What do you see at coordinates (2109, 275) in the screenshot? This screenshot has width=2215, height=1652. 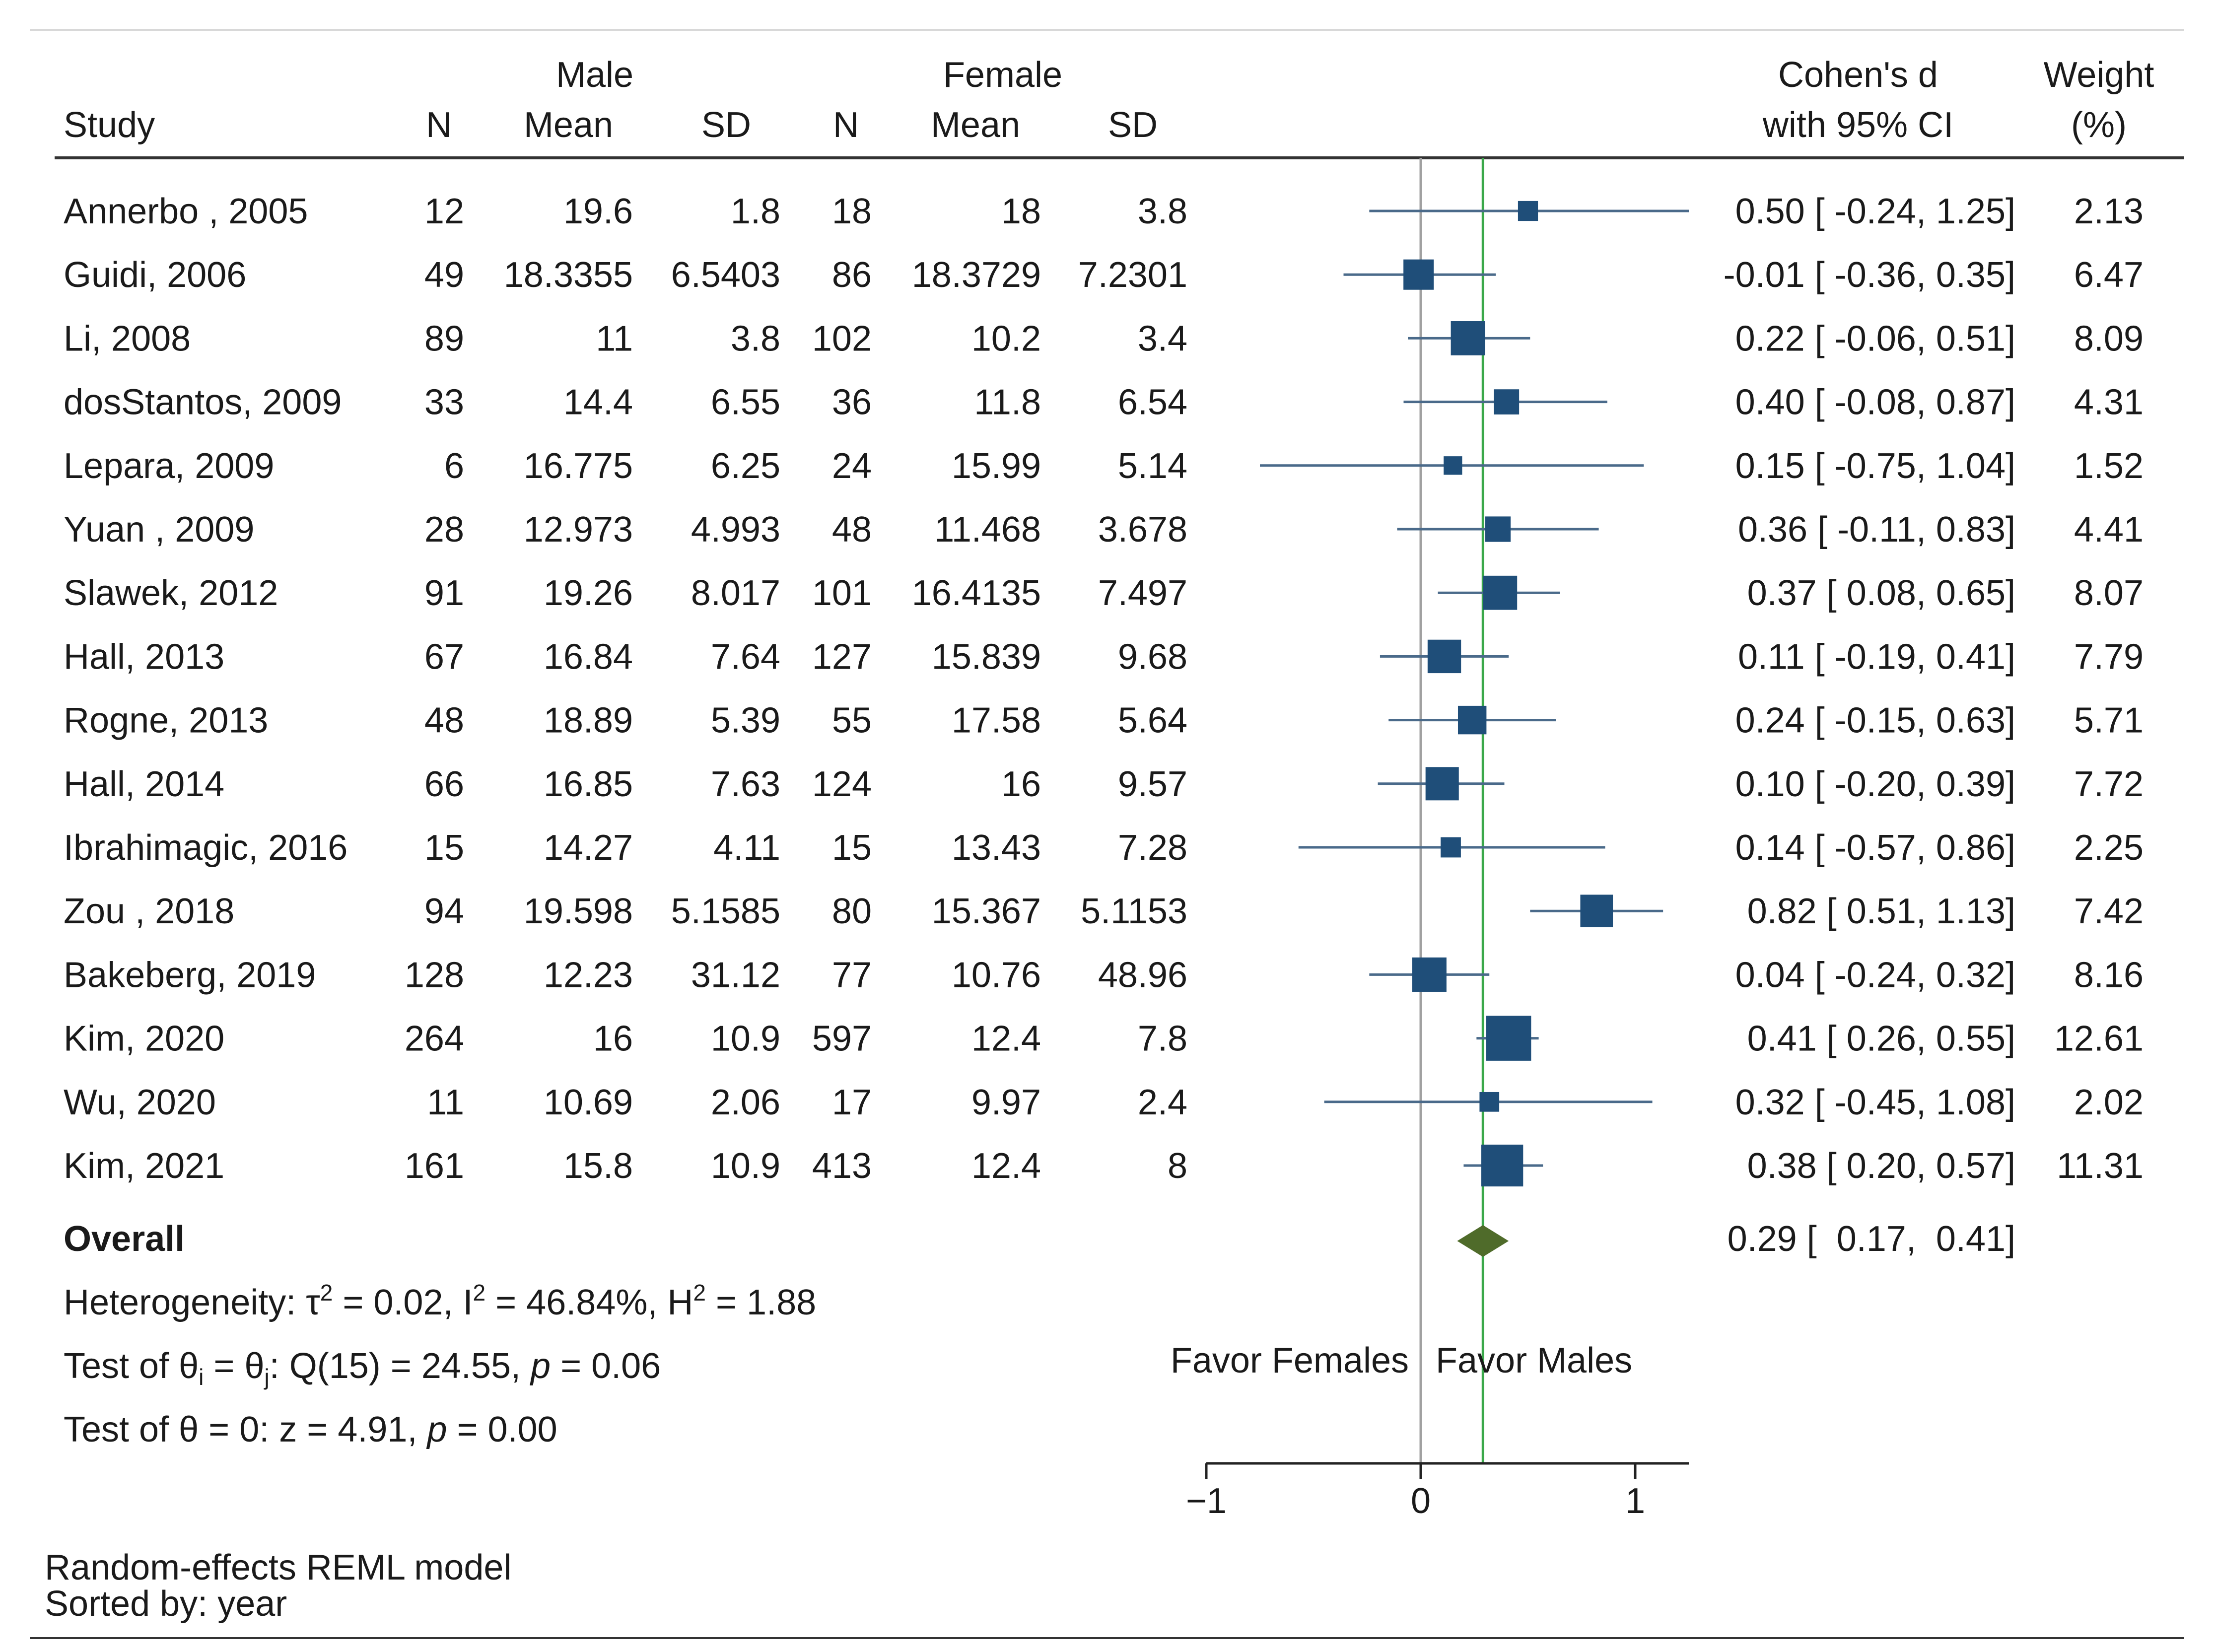 I see `weight-text: 6.47` at bounding box center [2109, 275].